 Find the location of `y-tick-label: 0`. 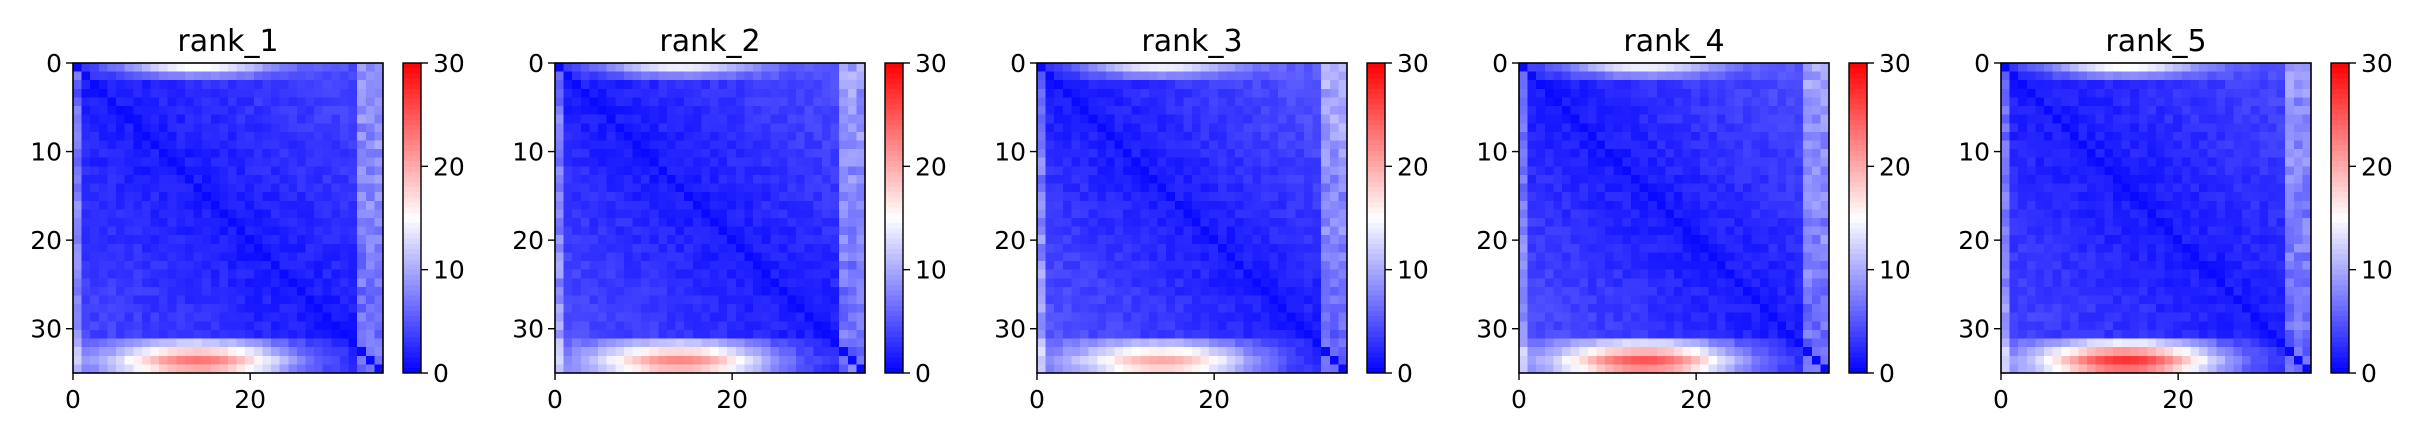

y-tick-label: 0 is located at coordinates (536, 63).